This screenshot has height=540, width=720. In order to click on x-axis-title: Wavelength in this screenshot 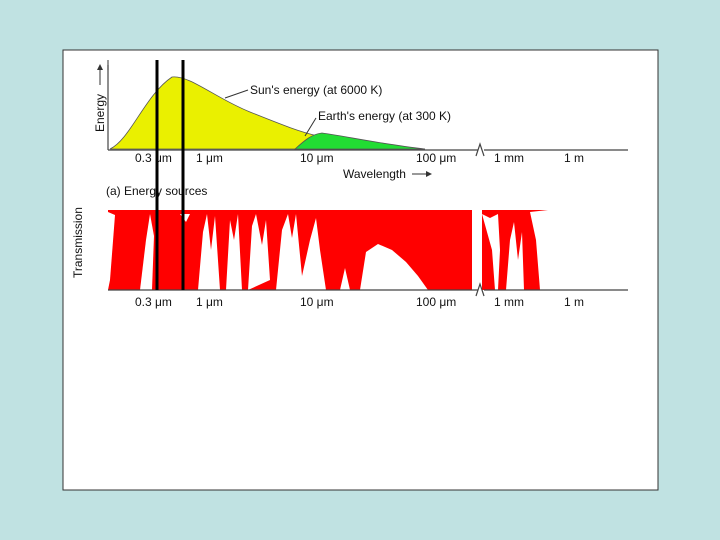, I will do `click(374, 174)`.